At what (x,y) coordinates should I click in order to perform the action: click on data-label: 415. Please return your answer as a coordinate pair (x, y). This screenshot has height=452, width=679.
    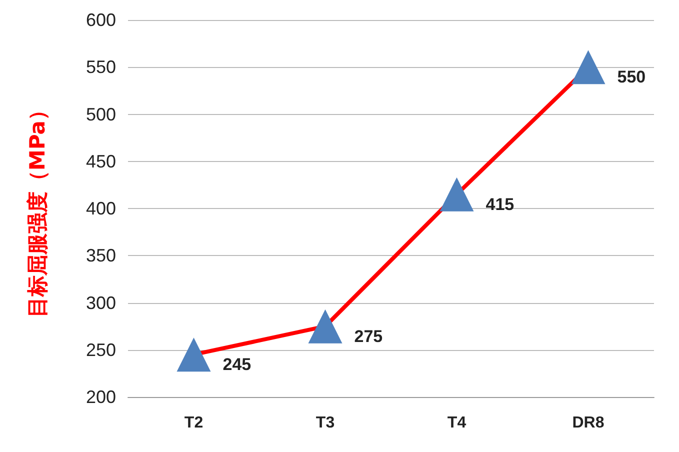
    Looking at the image, I should click on (500, 204).